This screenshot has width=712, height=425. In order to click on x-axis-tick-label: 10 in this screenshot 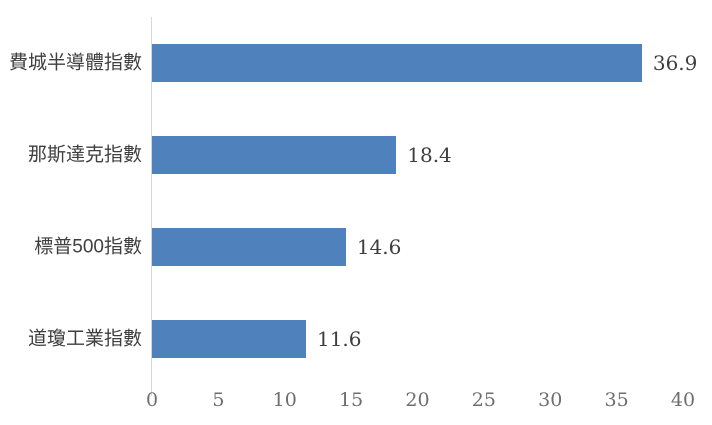, I will do `click(284, 400)`.